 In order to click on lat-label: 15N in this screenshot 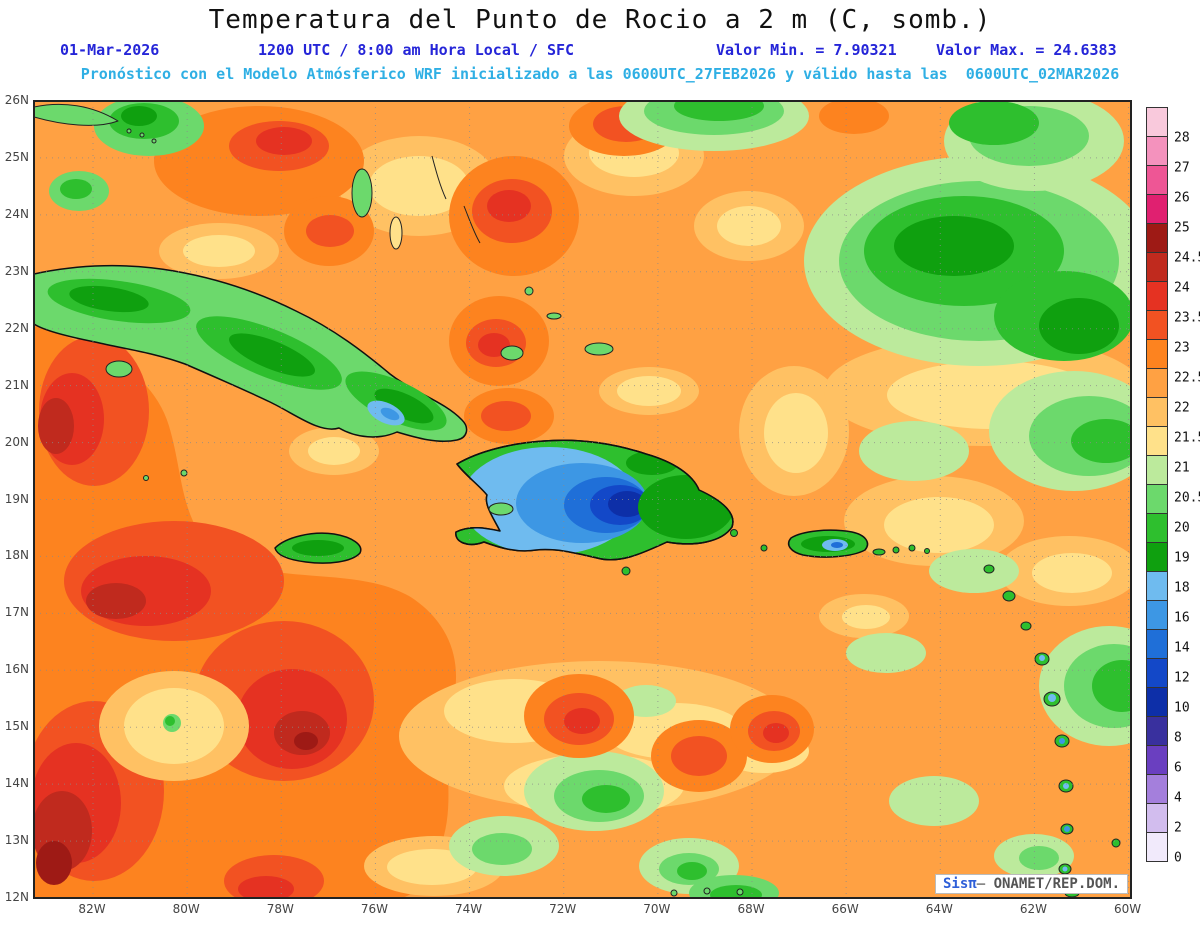, I will do `click(16, 726)`.